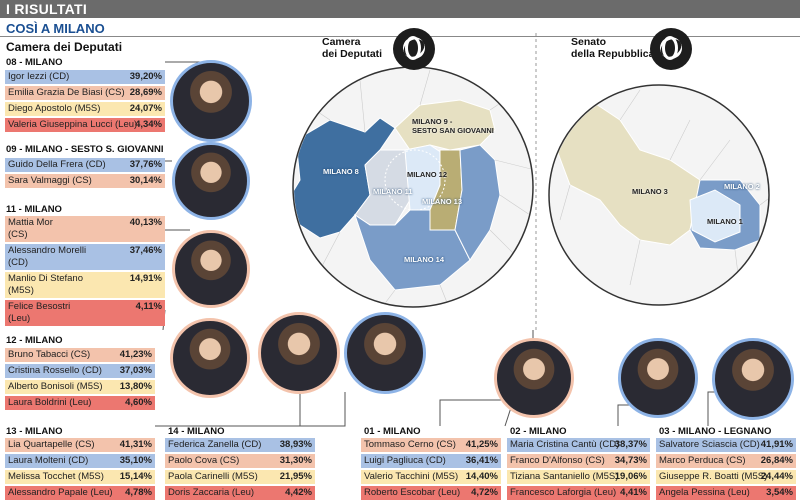  What do you see at coordinates (47, 256) in the screenshot?
I see `candidate-name: Alessandro Morelli (CD)` at bounding box center [47, 256].